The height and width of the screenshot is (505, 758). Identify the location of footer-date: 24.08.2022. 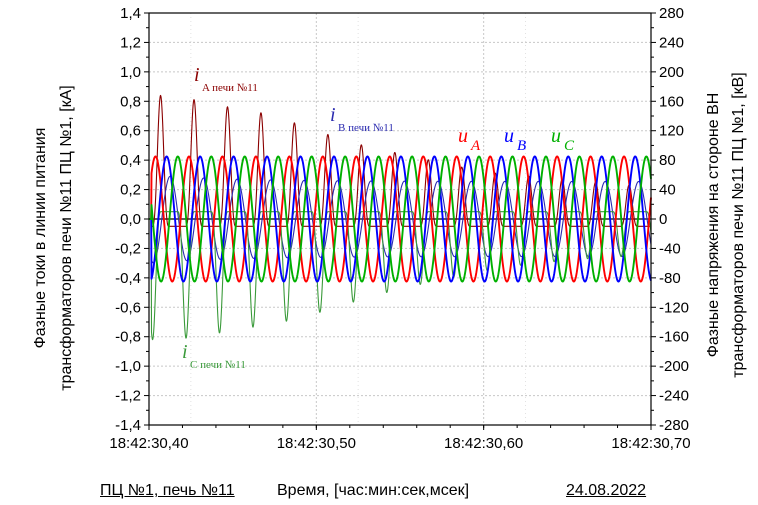
(606, 490).